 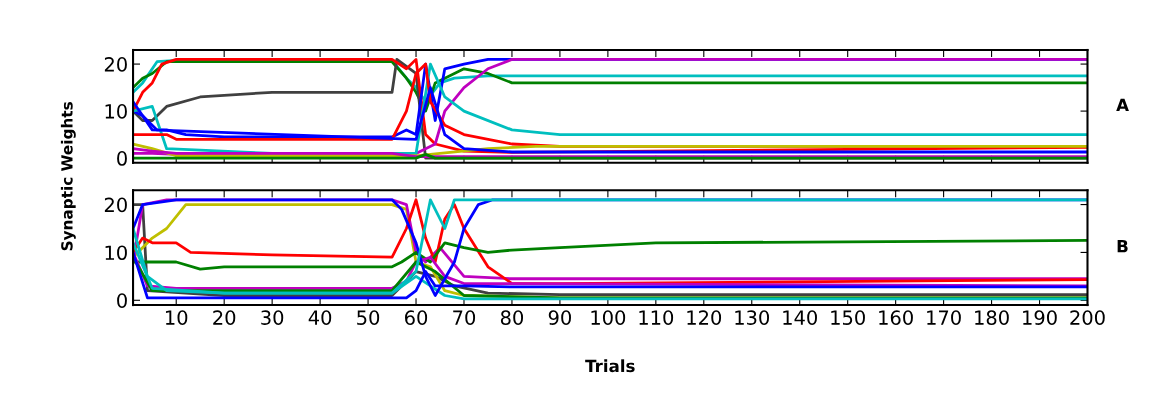 I want to click on x-tick-label: 40, so click(x=320, y=317).